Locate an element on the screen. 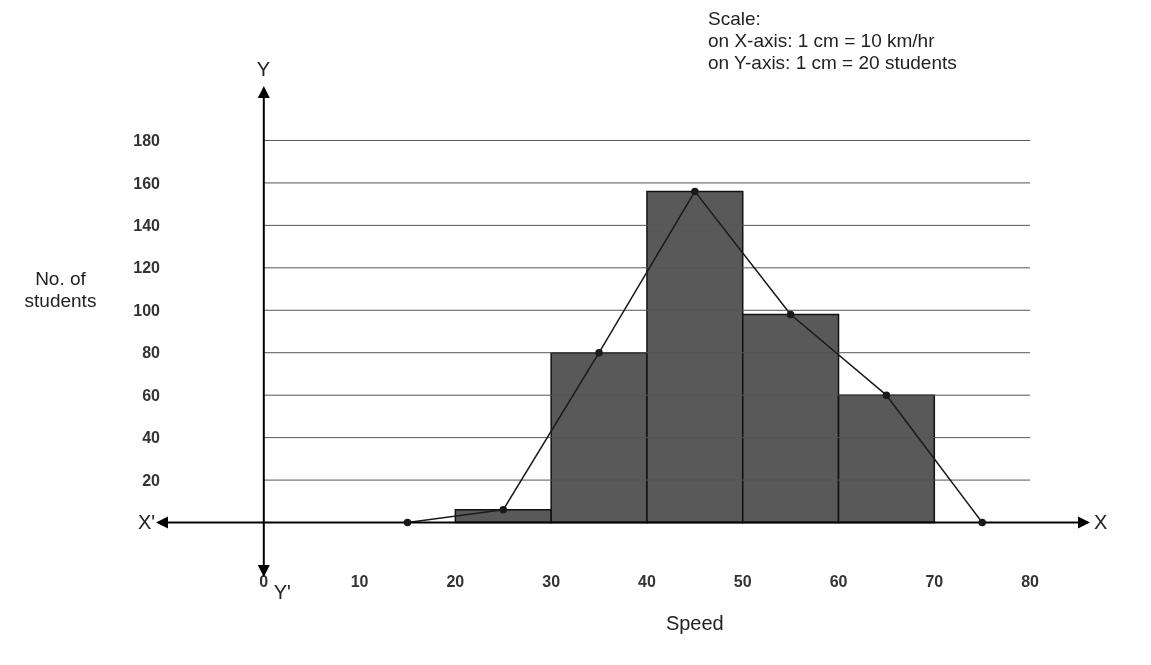 This screenshot has height=665, width=1151. x-tick-label: 40 is located at coordinates (647, 581).